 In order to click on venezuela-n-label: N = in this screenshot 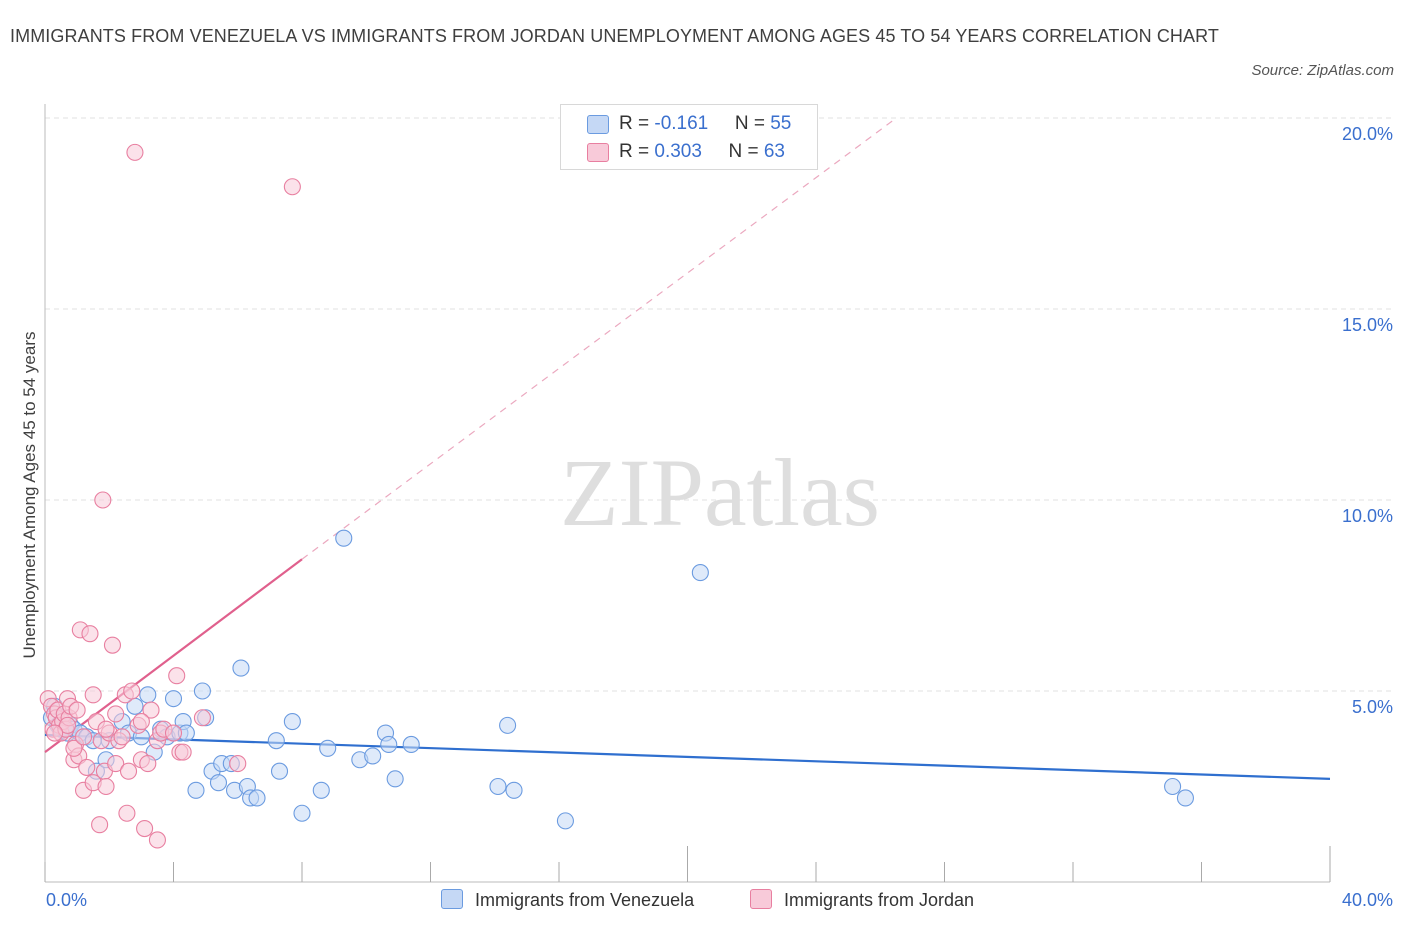, I will do `click(752, 123)`.